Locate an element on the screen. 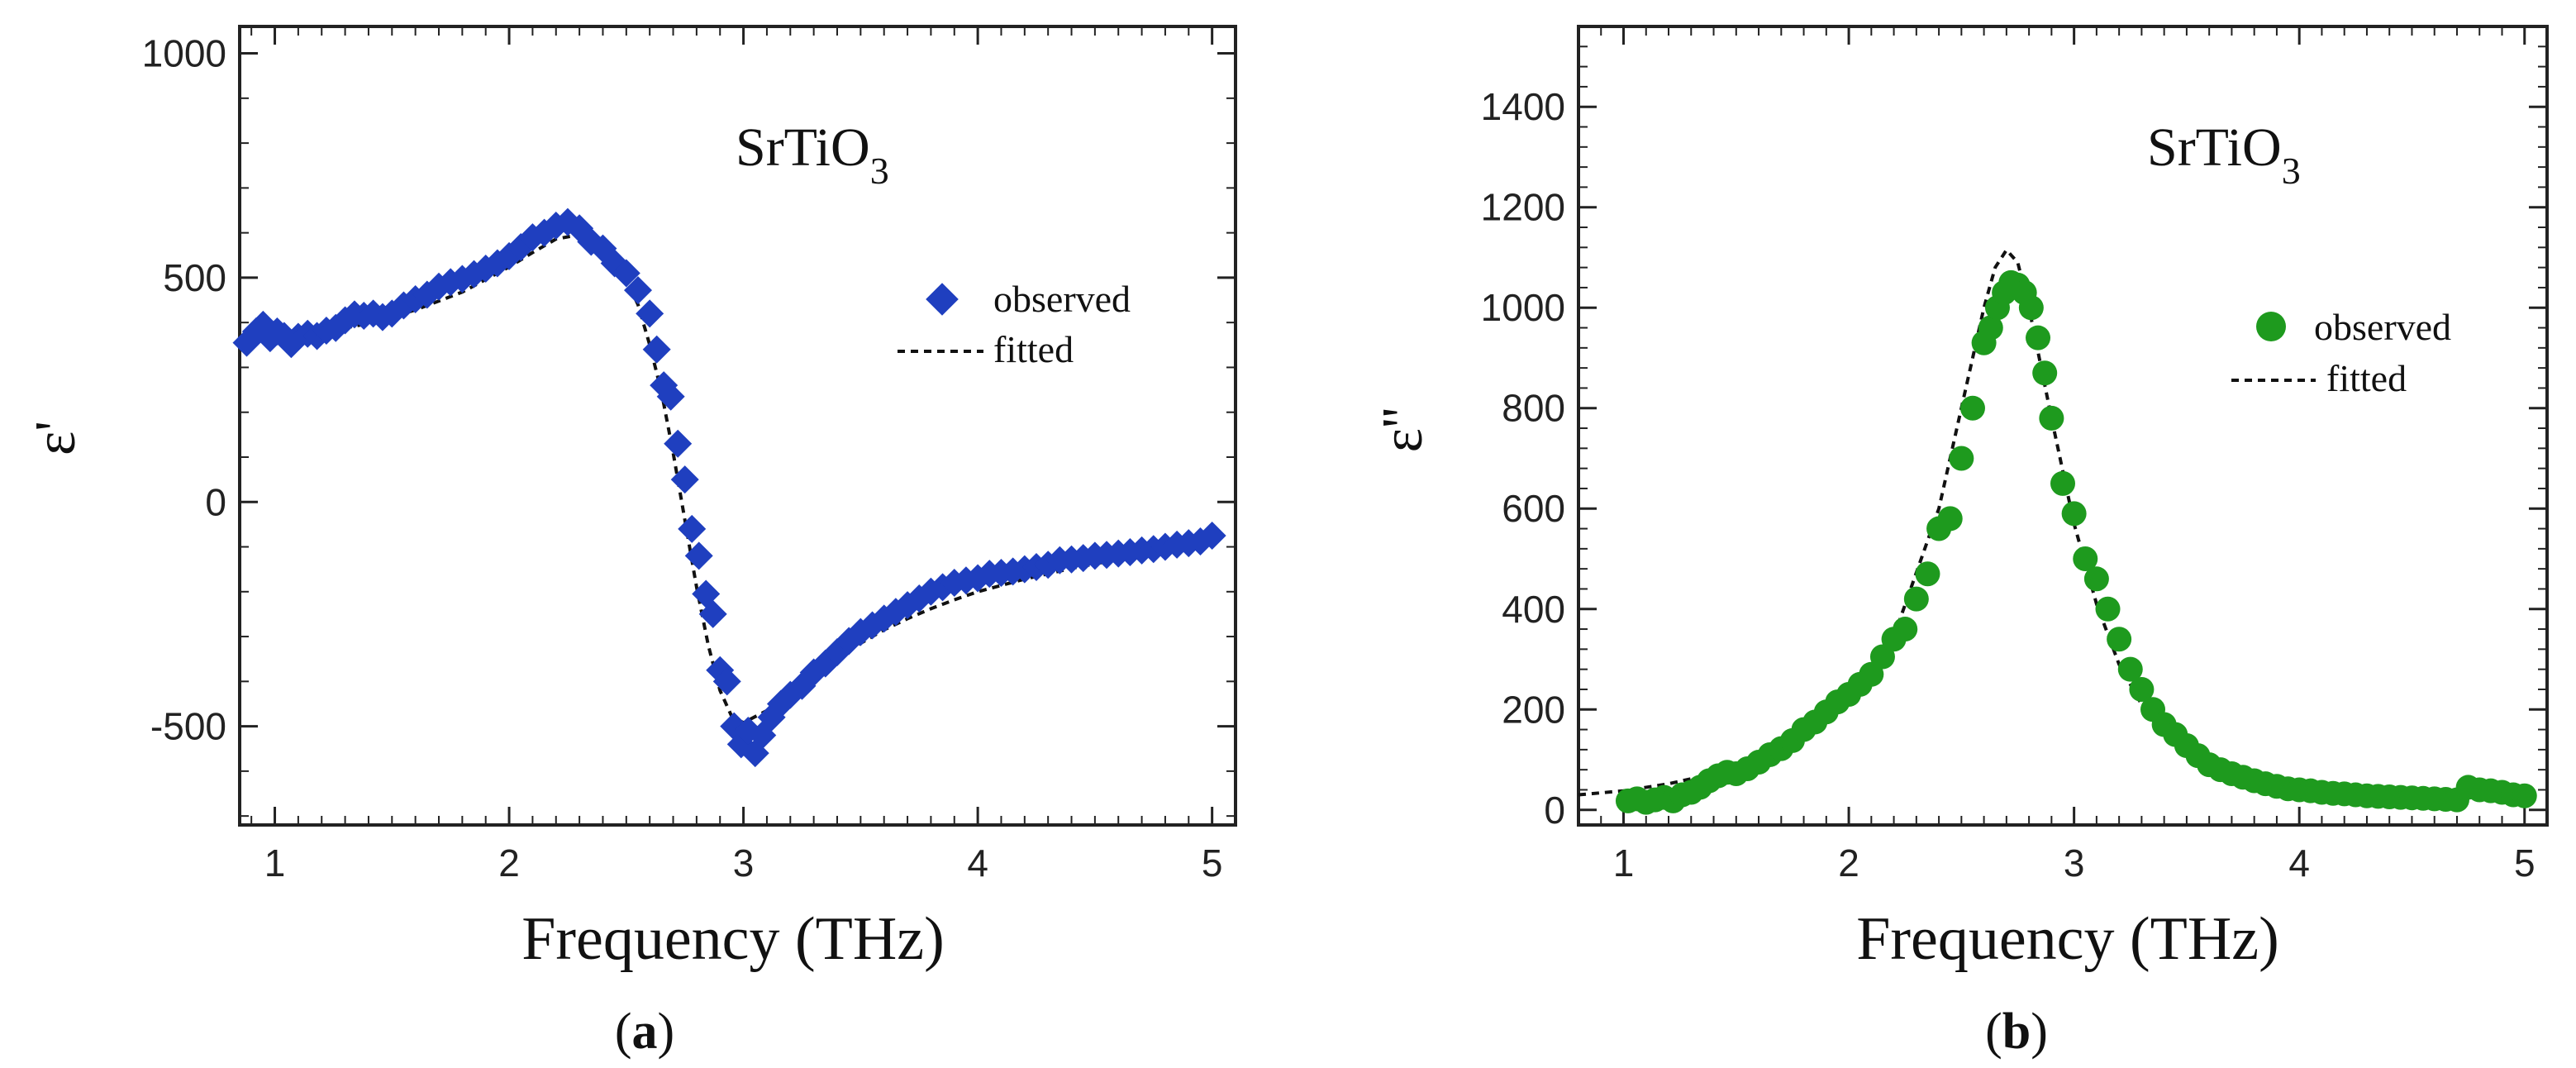 The width and height of the screenshot is (2576, 1068). y-tick-labels: -500 0 500 1000 is located at coordinates (184, 390).